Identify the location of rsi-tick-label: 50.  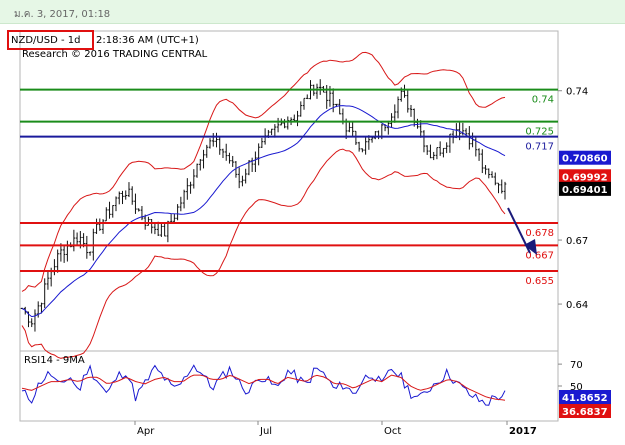
(576, 387).